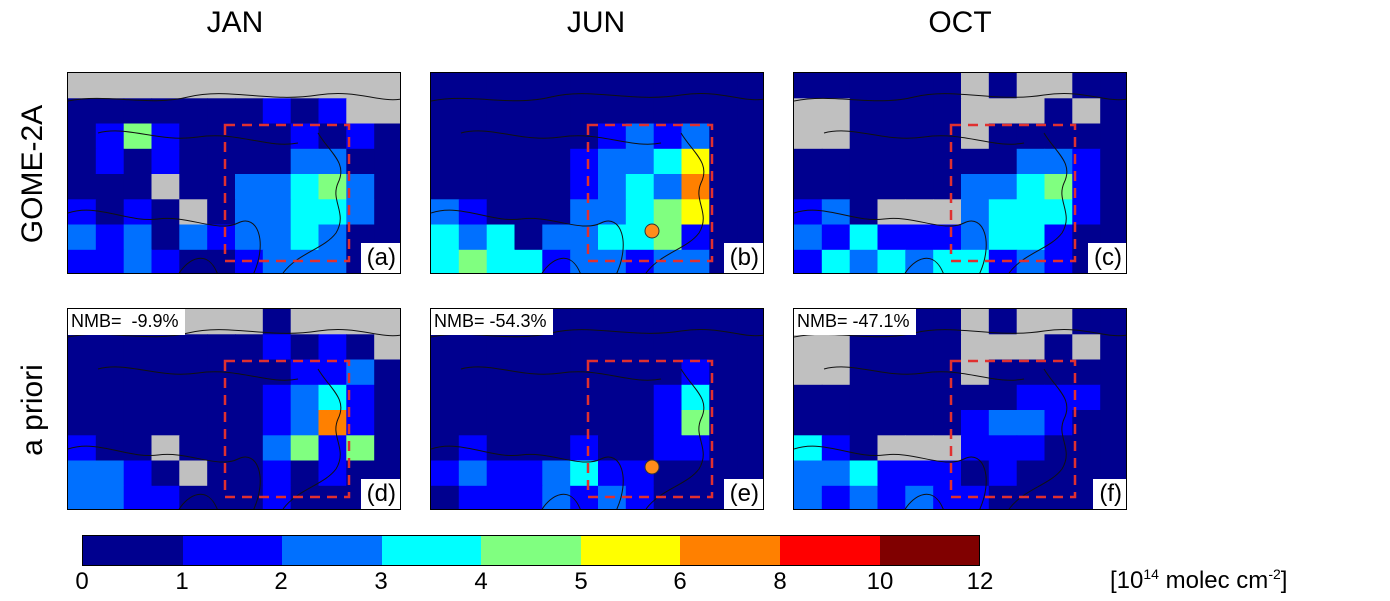  What do you see at coordinates (652, 231) in the screenshot?
I see `site-marker` at bounding box center [652, 231].